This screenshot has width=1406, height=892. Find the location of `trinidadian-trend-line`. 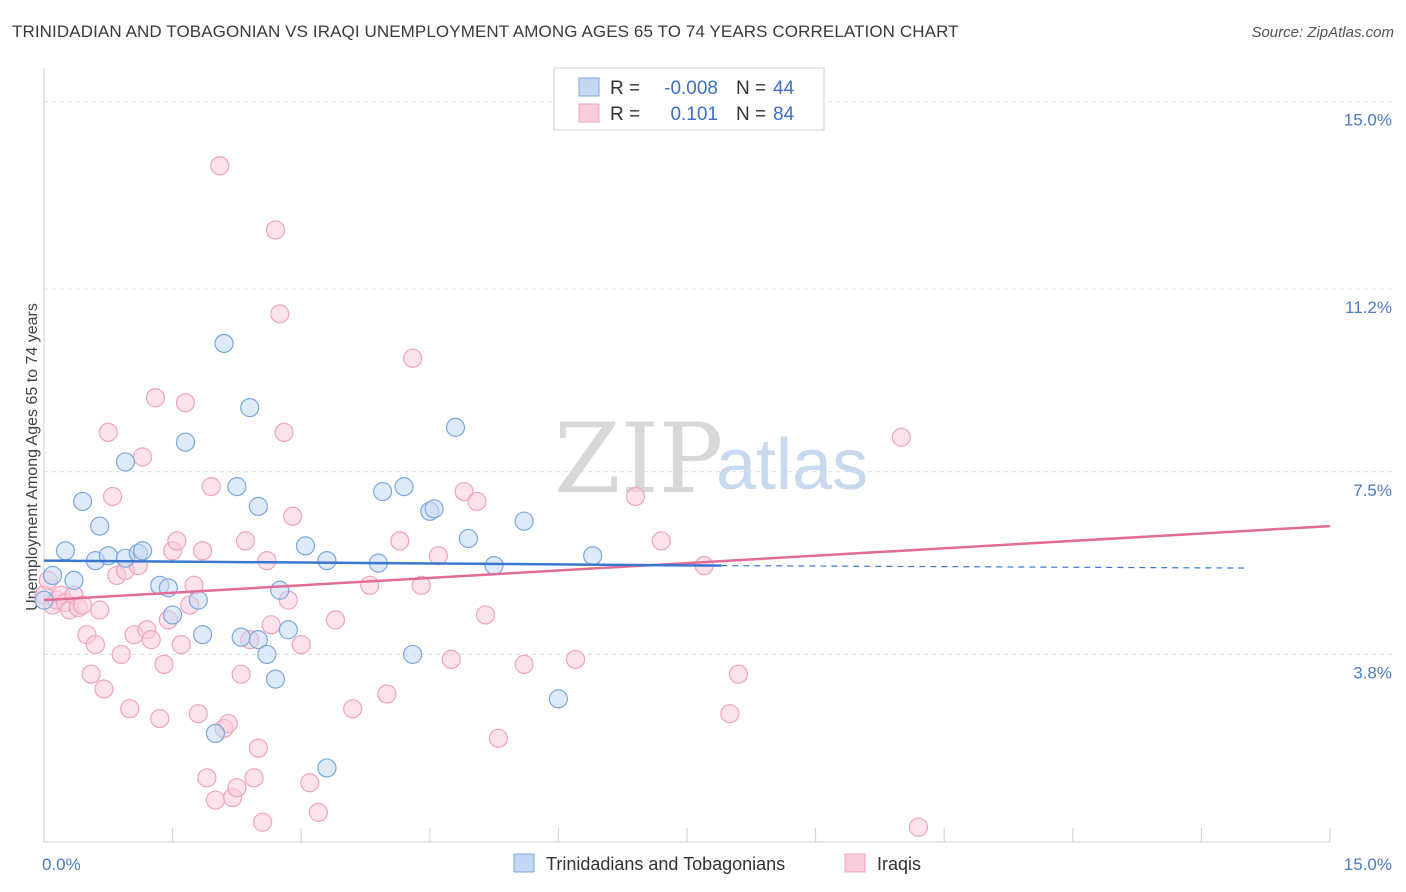

trinidadian-trend-line is located at coordinates (382, 563).